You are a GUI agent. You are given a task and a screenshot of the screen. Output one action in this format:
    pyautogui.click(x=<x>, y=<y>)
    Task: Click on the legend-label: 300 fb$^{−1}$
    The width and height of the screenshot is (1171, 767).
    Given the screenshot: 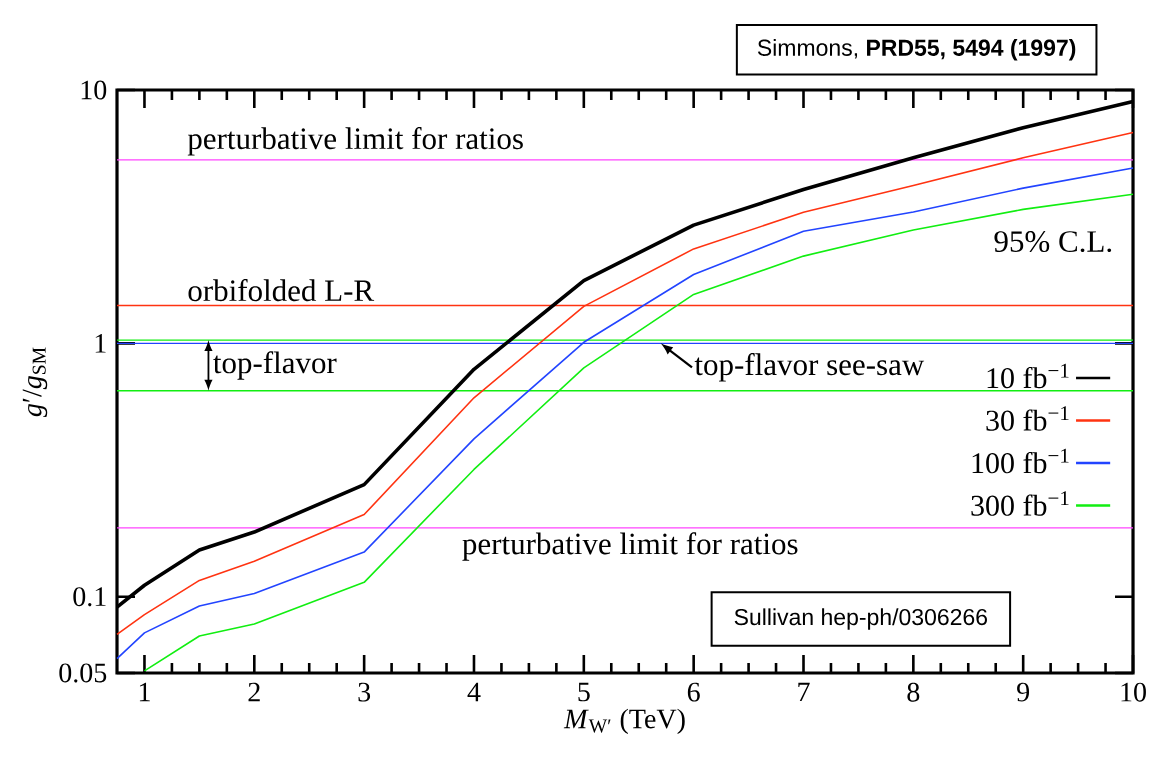 What is the action you would take?
    pyautogui.click(x=1020, y=503)
    